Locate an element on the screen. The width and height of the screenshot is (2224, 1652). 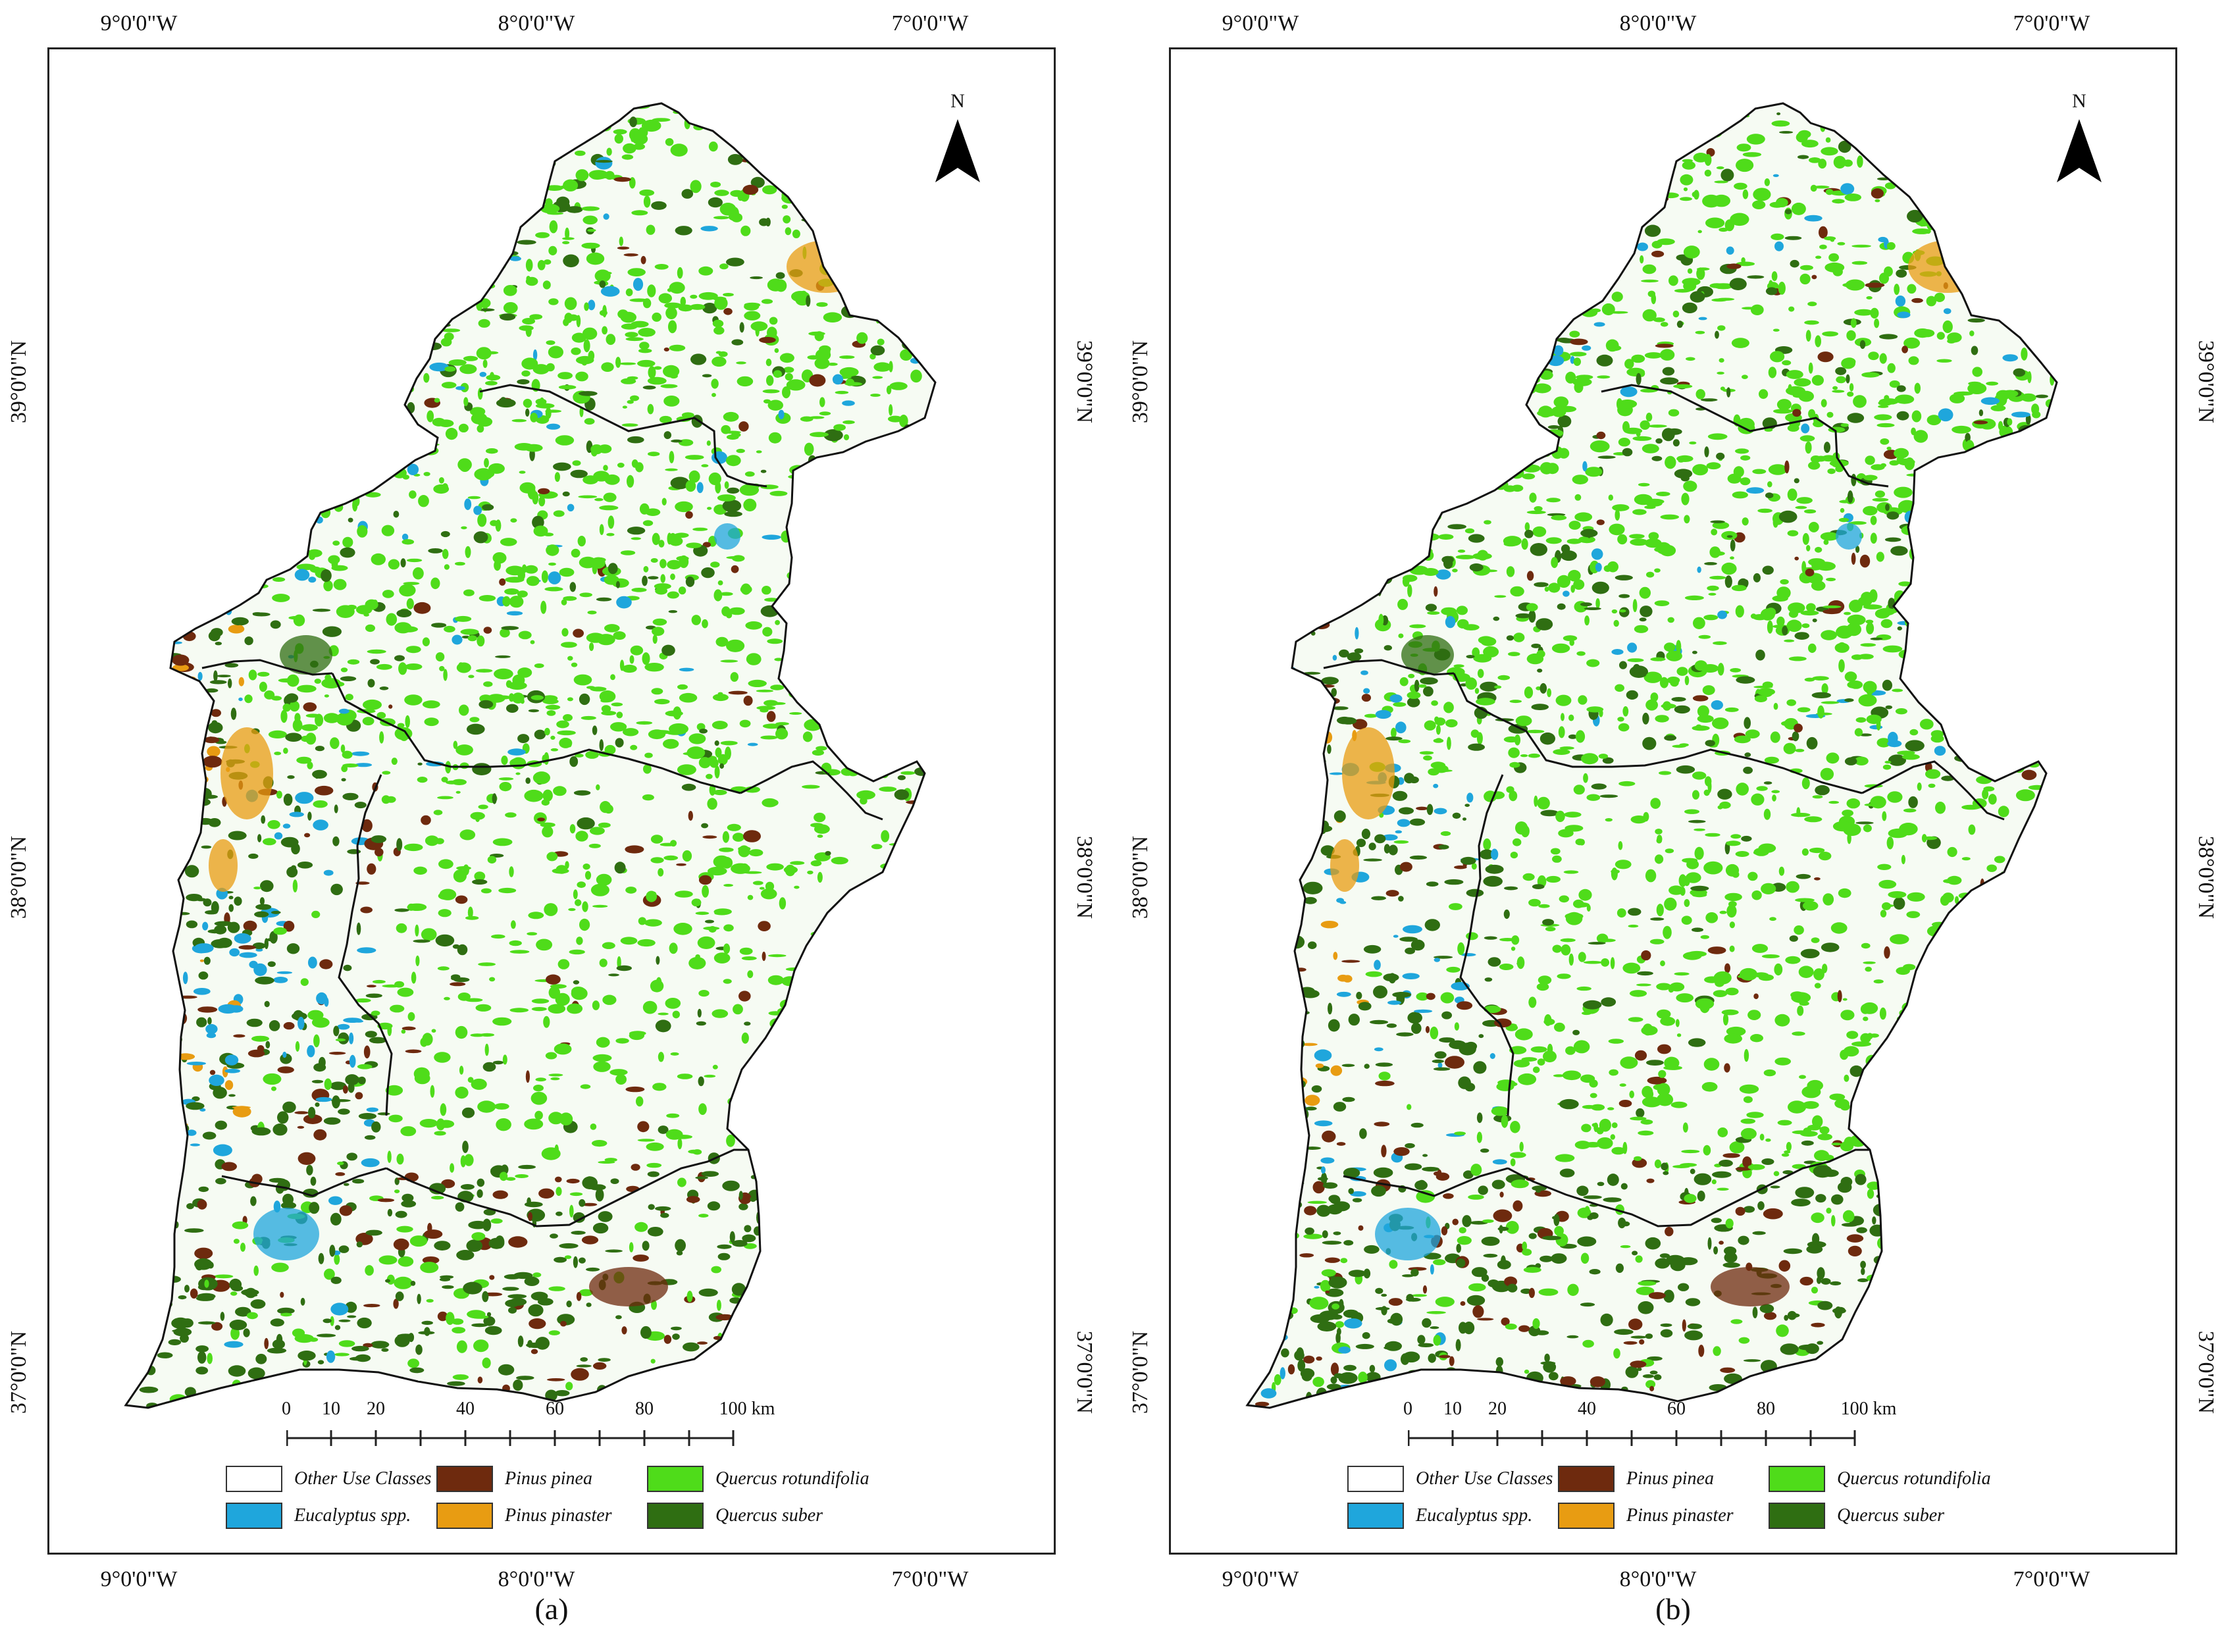
land-cover-cluster is located at coordinates (826, 266).